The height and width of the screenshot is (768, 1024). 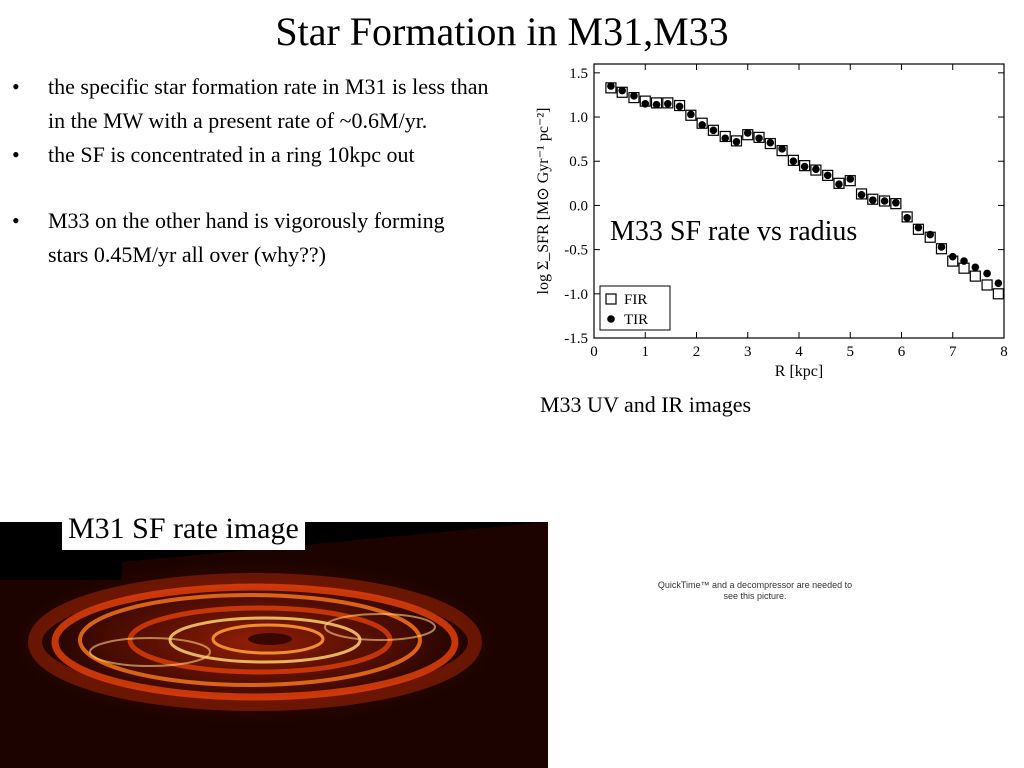 What do you see at coordinates (697, 352) in the screenshot?
I see `x-tick-label: 2` at bounding box center [697, 352].